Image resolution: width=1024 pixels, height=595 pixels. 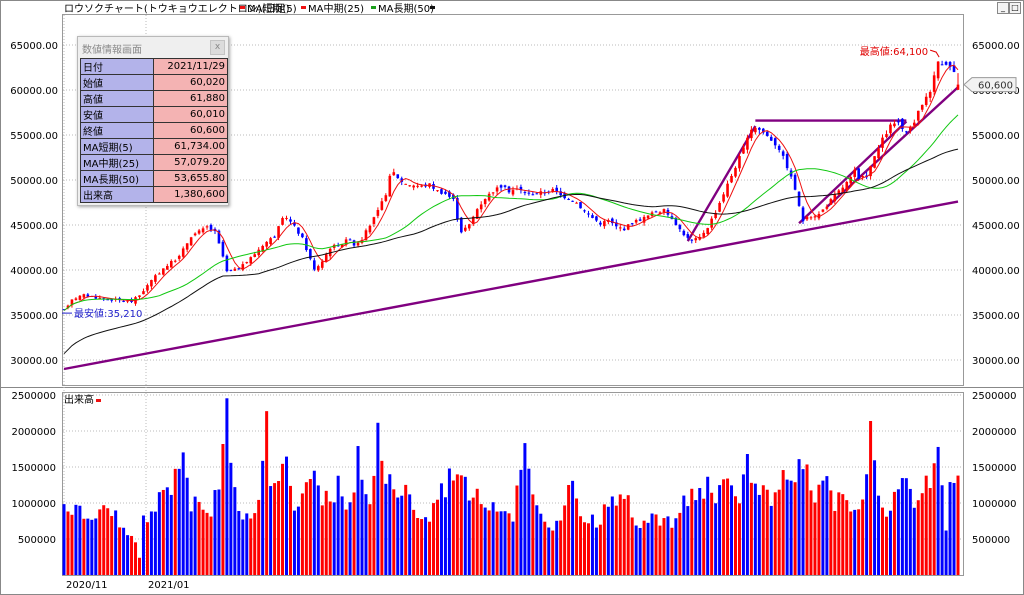 What do you see at coordinates (33, 468) in the screenshot?
I see `volume-tick-label-left: 1500000` at bounding box center [33, 468].